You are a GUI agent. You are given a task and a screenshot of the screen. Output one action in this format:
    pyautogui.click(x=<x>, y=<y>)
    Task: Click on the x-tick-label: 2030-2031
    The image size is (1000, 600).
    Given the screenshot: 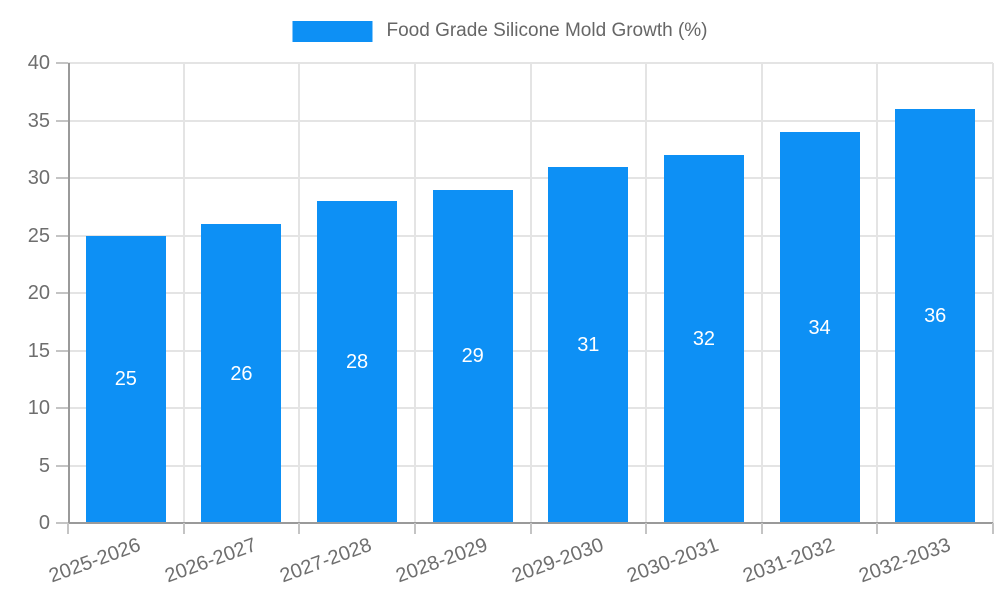 What is the action you would take?
    pyautogui.click(x=673, y=560)
    